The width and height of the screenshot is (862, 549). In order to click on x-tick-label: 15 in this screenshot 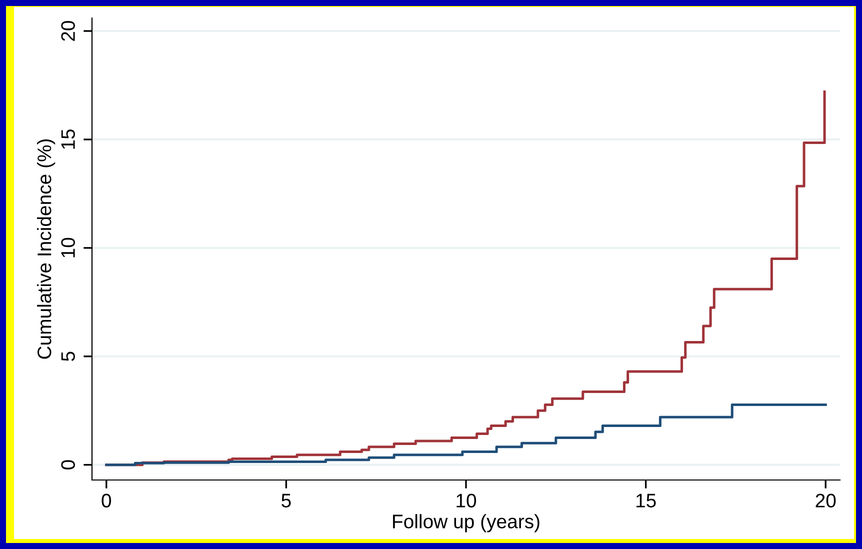, I will do `click(646, 501)`.